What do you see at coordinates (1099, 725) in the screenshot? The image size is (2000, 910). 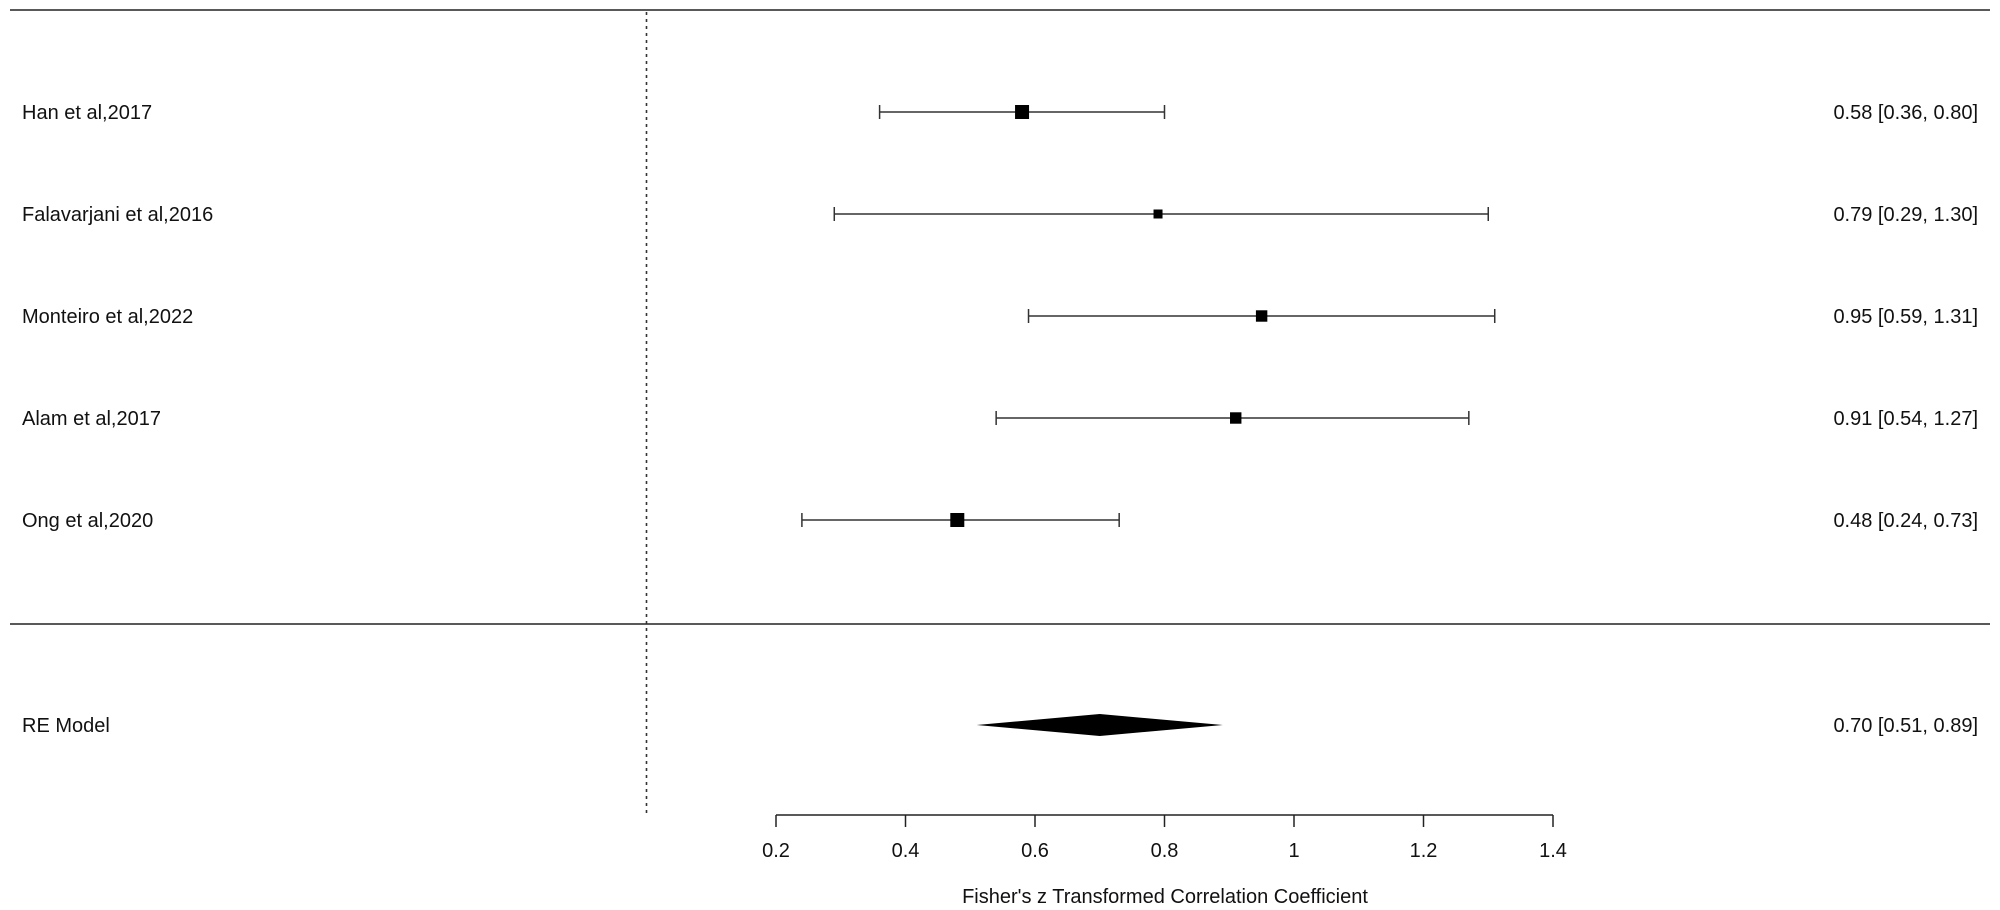 I see `summary-diamond` at bounding box center [1099, 725].